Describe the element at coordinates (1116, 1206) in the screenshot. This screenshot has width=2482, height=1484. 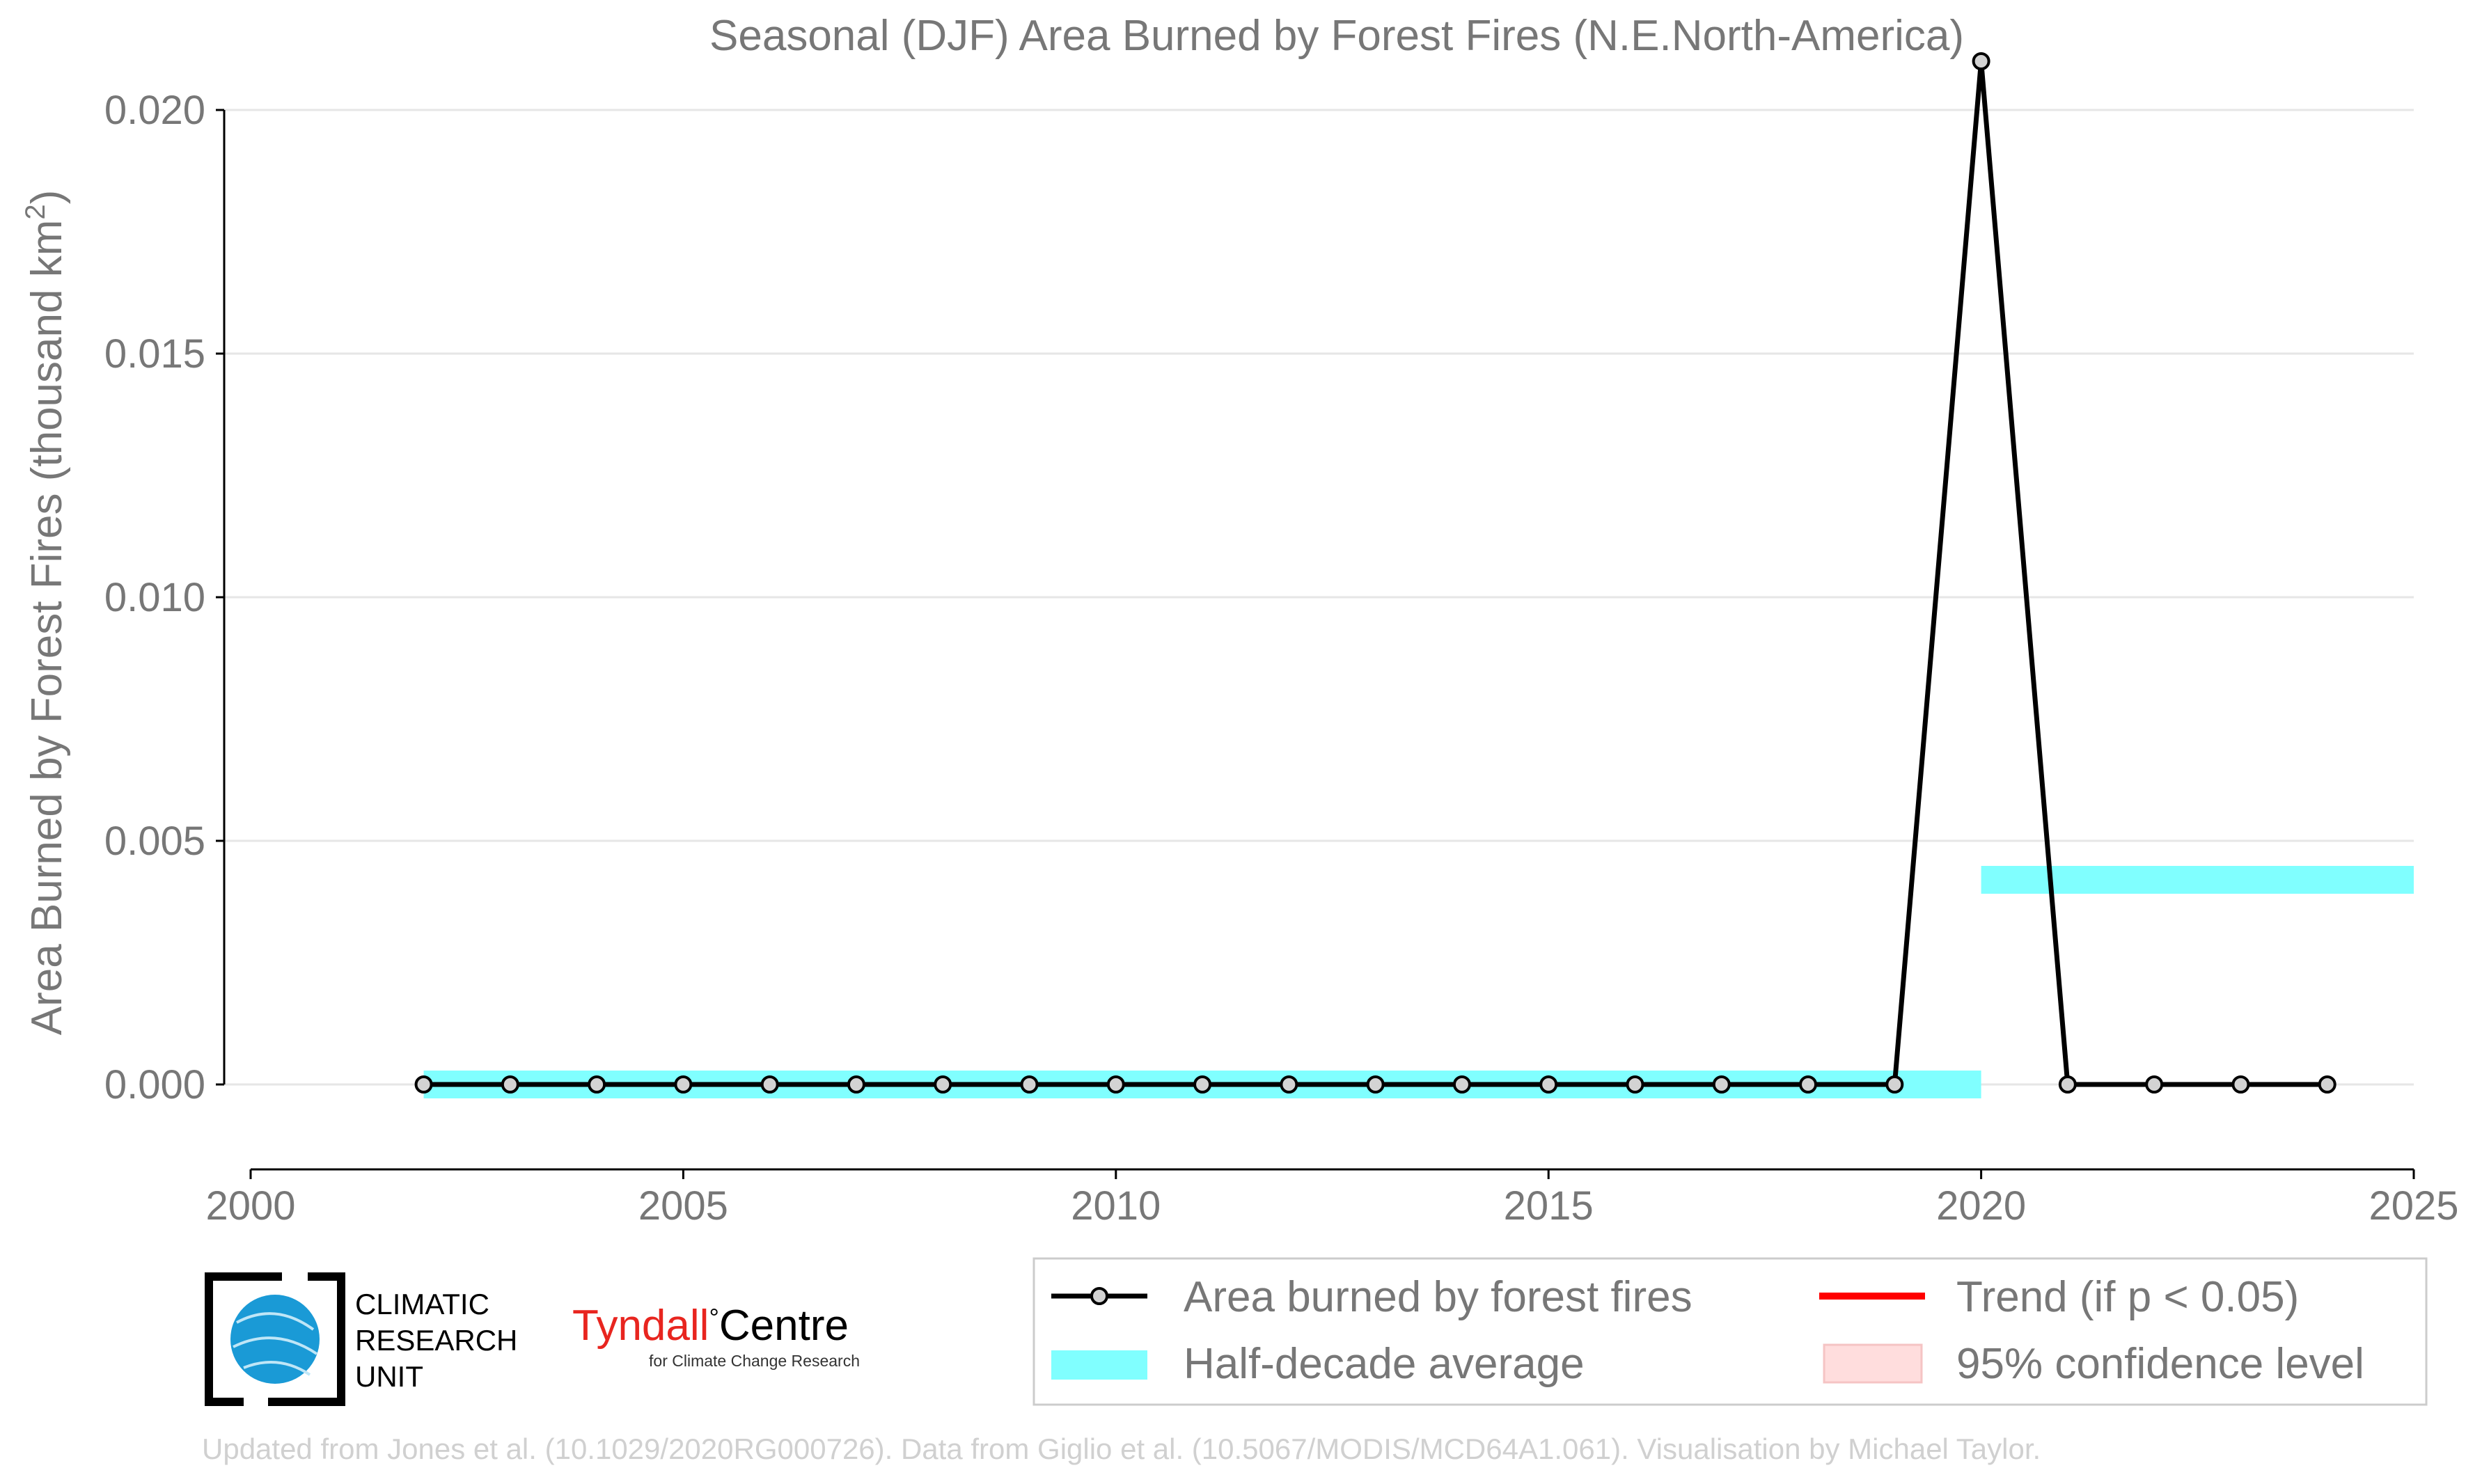
I see `x-tick-label-2: 2010` at that location.